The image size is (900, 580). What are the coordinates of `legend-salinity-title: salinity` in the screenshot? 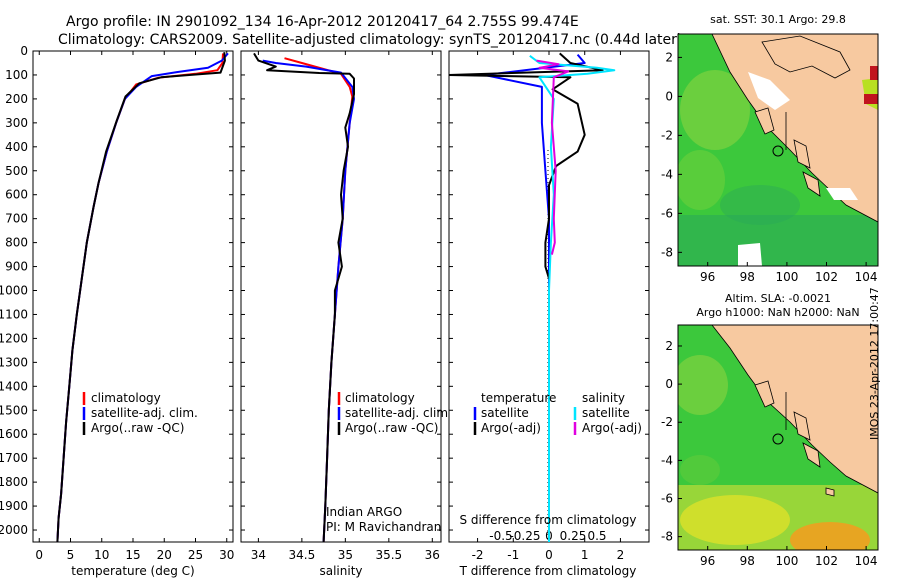 It's located at (603, 398).